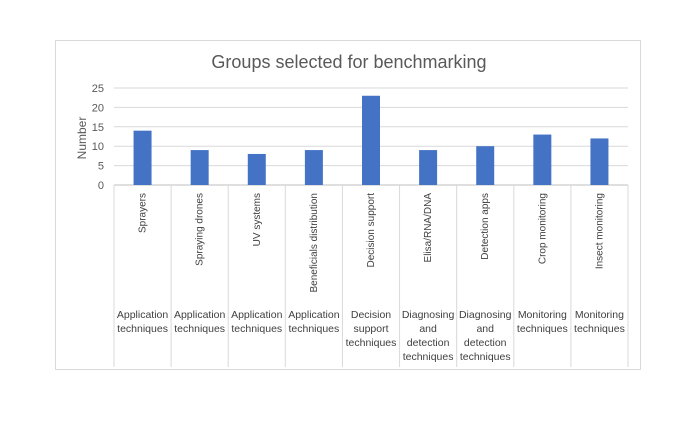 The image size is (696, 423). What do you see at coordinates (428, 228) in the screenshot?
I see `category-label: Elisa/RNA/DNA` at bounding box center [428, 228].